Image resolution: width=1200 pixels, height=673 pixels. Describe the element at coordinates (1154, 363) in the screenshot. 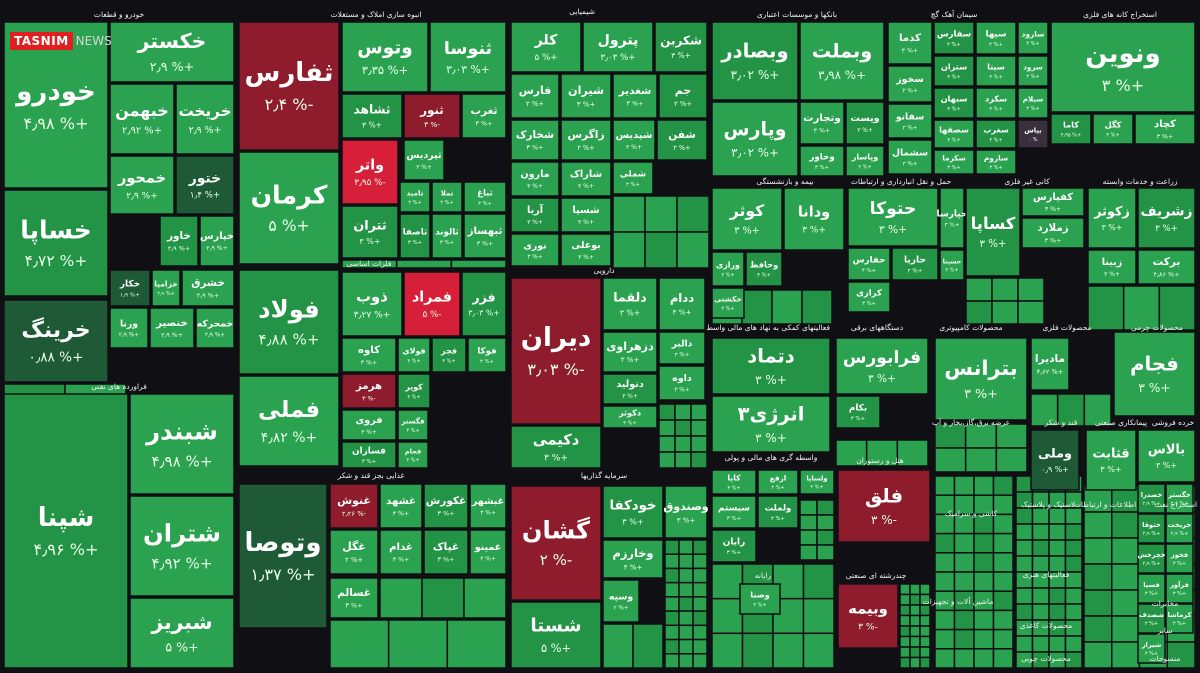

I see `tile-symbol: فجام` at that location.